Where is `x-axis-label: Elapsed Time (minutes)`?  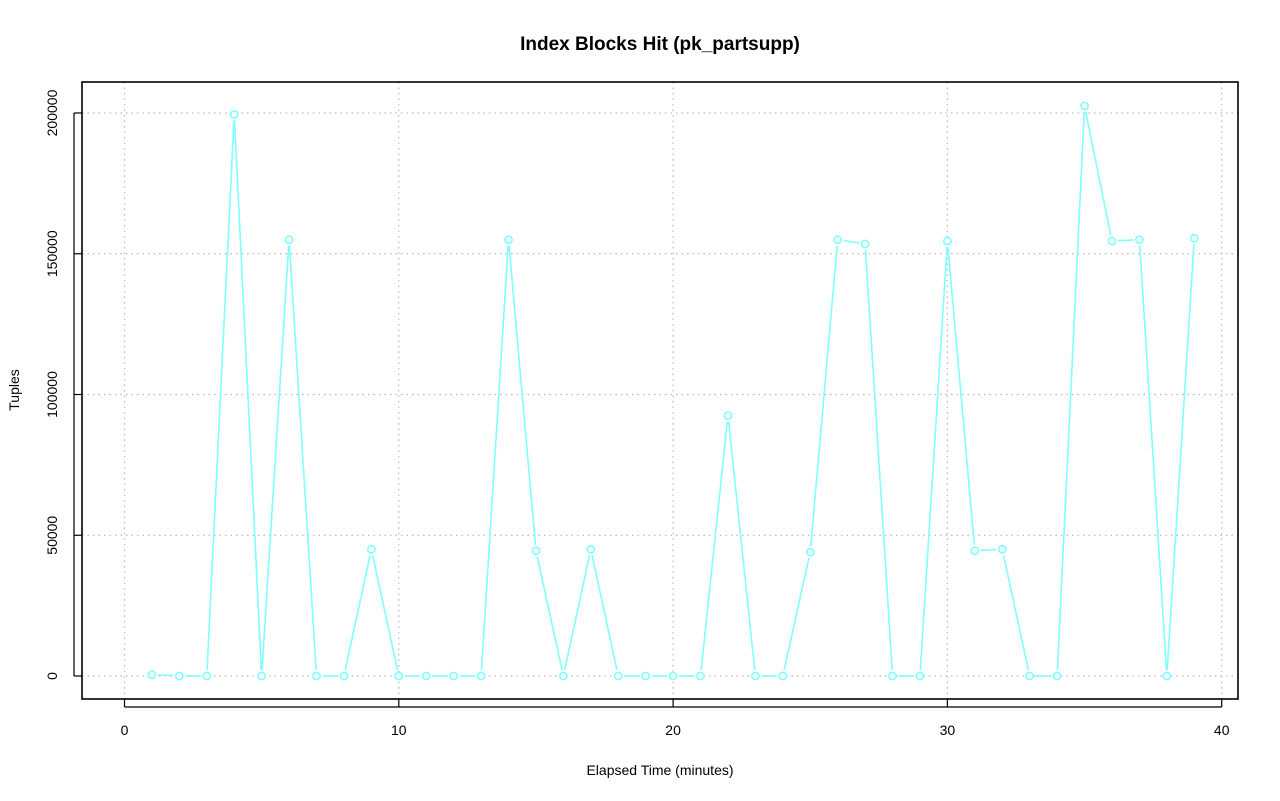
x-axis-label: Elapsed Time (minutes) is located at coordinates (659, 770).